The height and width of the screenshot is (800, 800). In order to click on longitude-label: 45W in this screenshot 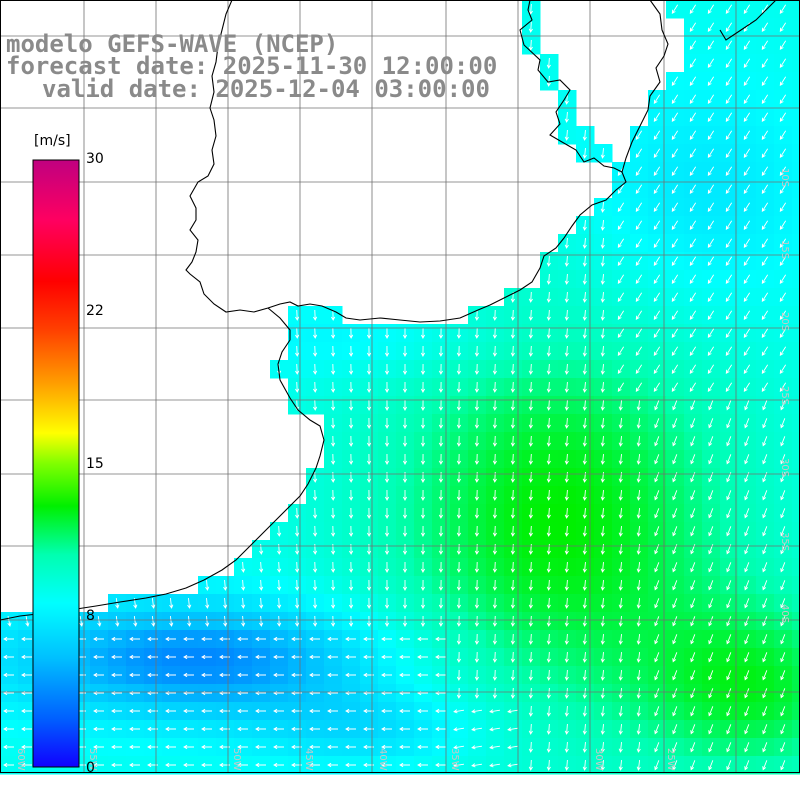, I will do `click(308, 759)`.